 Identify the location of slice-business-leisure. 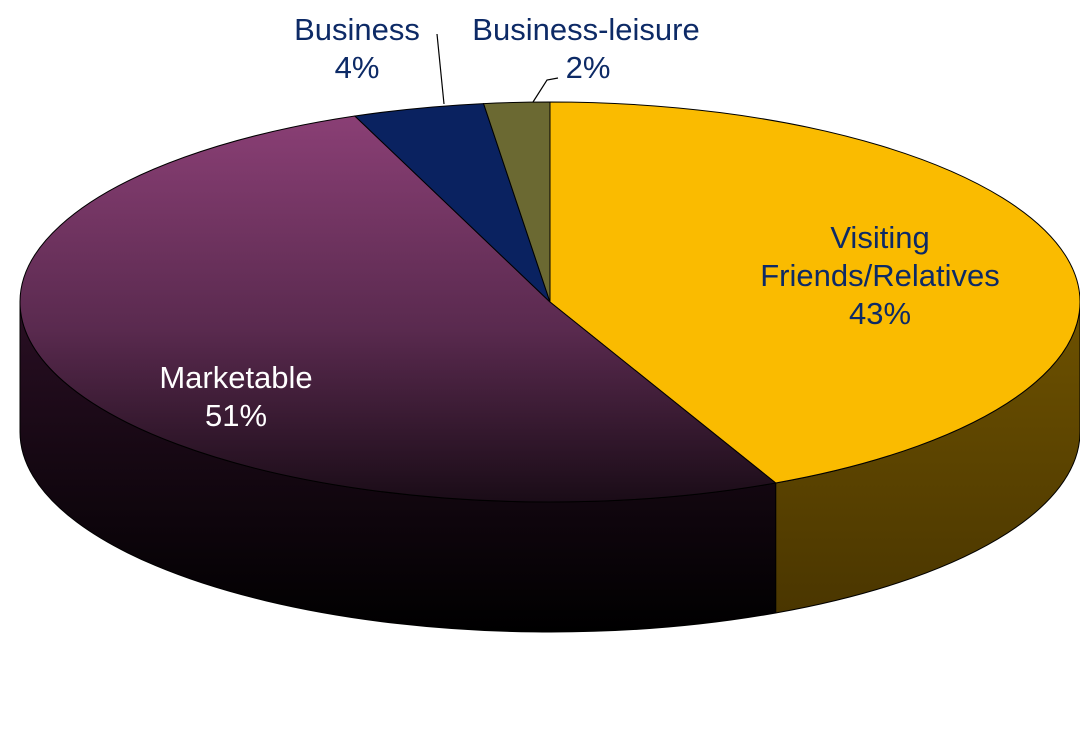
(516, 202).